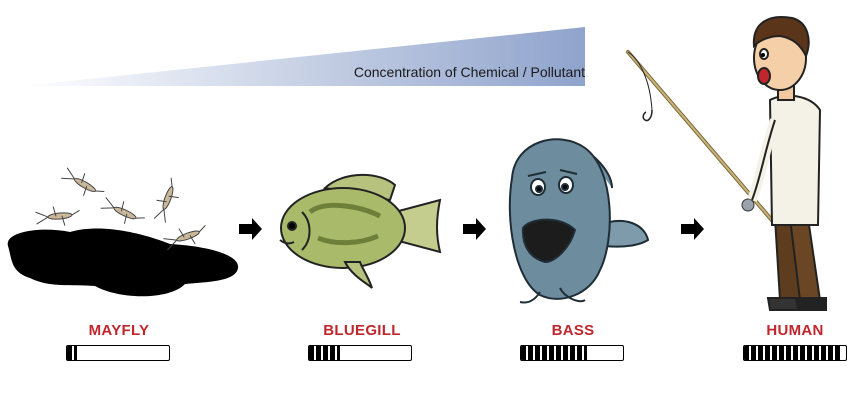  I want to click on human-icon, so click(787, 163).